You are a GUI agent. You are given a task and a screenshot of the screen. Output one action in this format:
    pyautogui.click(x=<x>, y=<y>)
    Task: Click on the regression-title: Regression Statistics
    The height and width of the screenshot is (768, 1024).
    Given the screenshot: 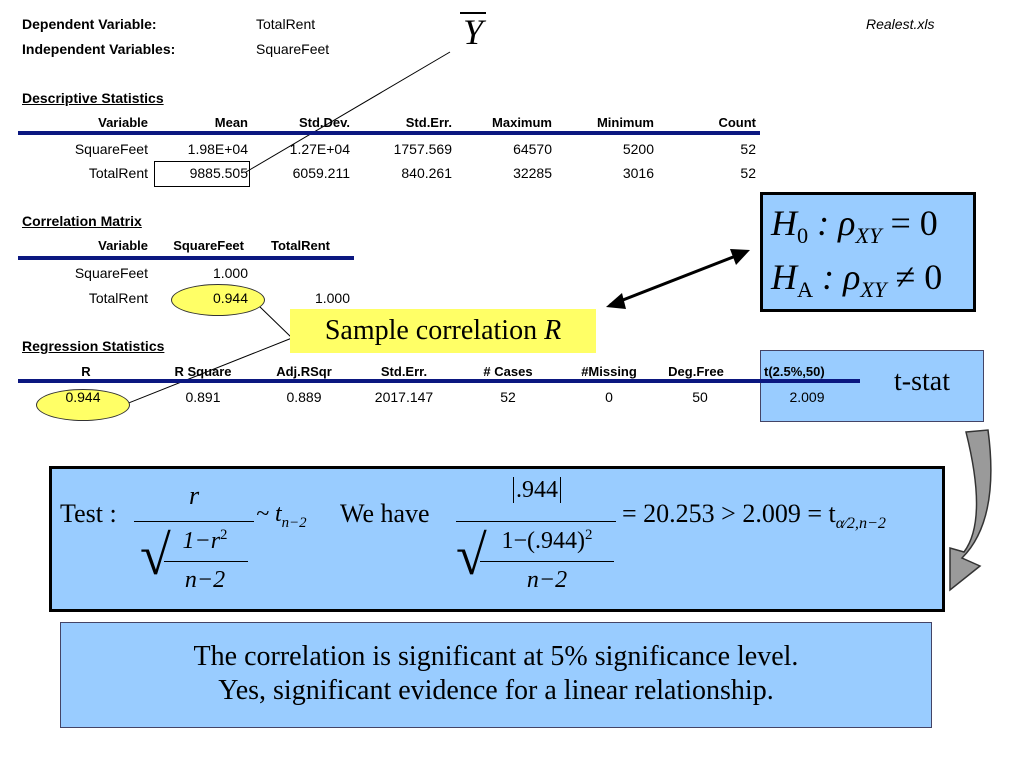 What is the action you would take?
    pyautogui.click(x=93, y=346)
    